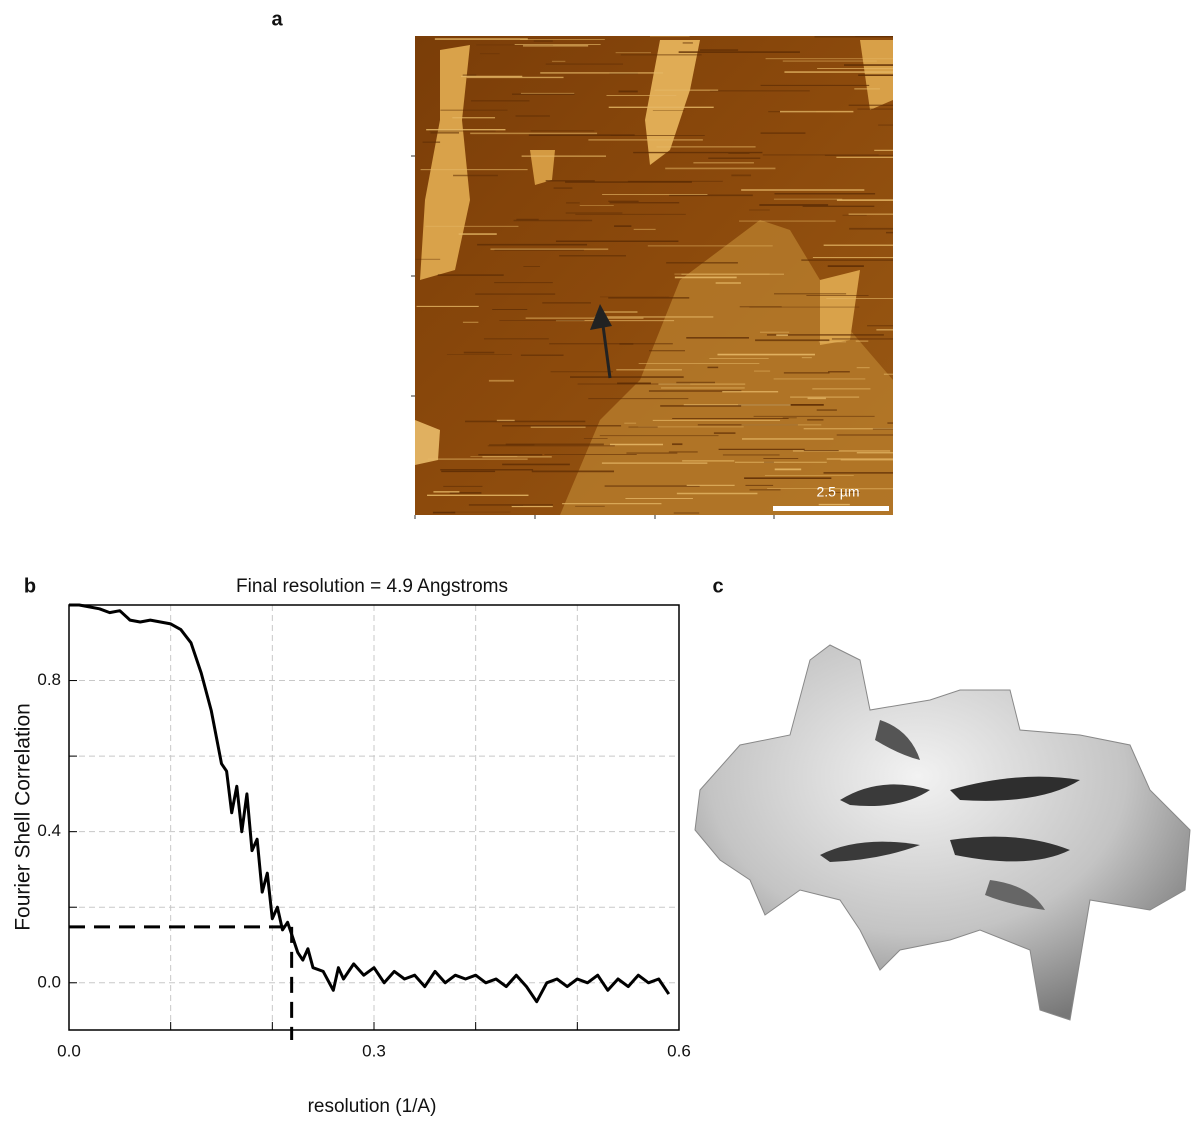 The height and width of the screenshot is (1121, 1193). Describe the element at coordinates (606, 348) in the screenshot. I see `arrow` at that location.